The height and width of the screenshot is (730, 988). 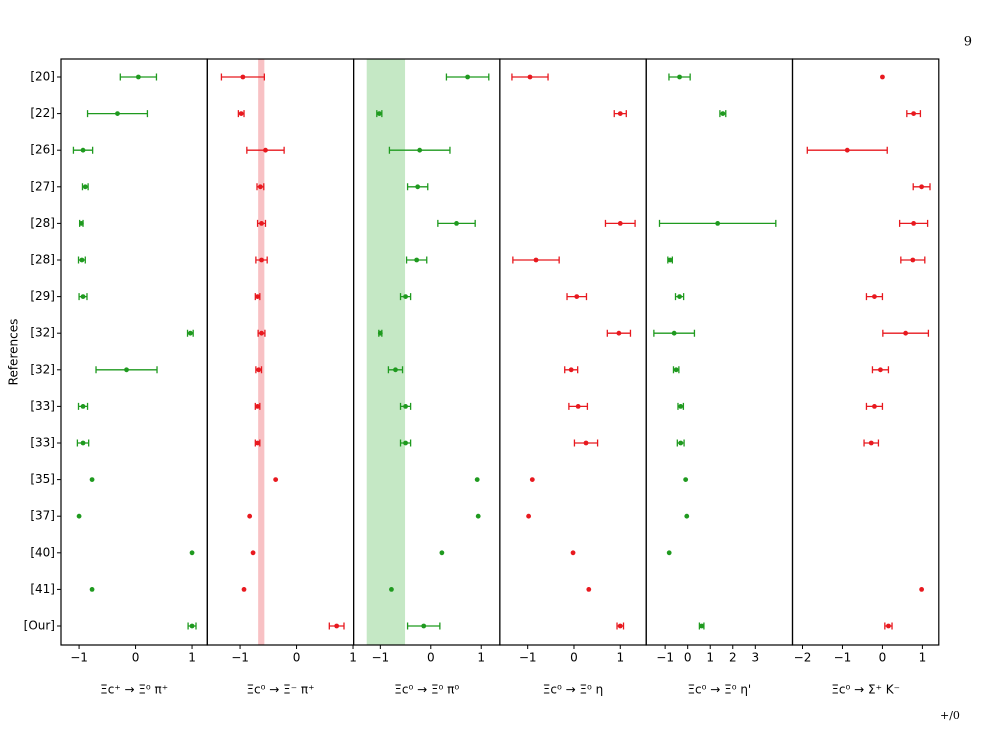 What do you see at coordinates (968, 42) in the screenshot?
I see `page-number: 9` at bounding box center [968, 42].